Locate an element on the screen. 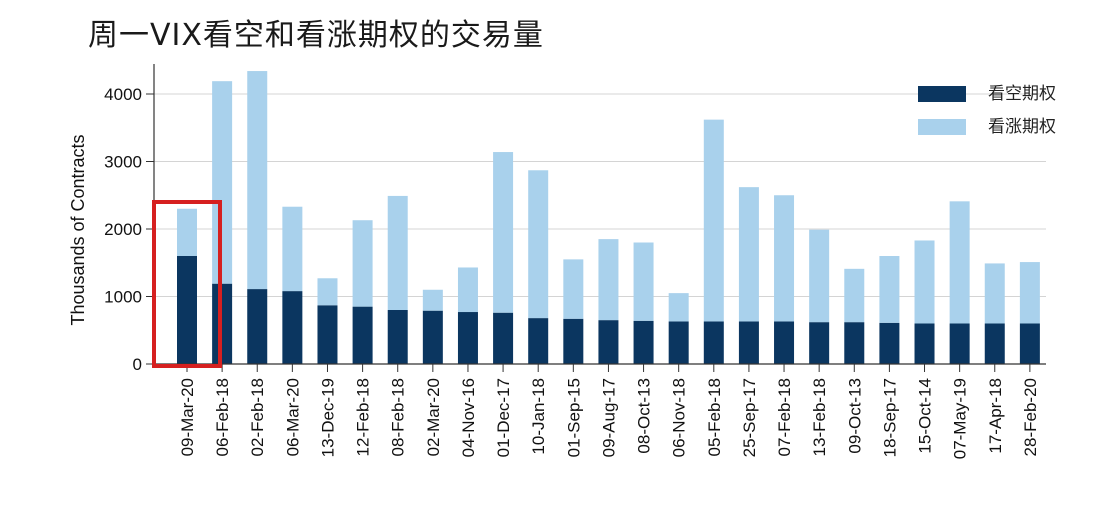  y-tick-label: 2000 is located at coordinates (123, 229).